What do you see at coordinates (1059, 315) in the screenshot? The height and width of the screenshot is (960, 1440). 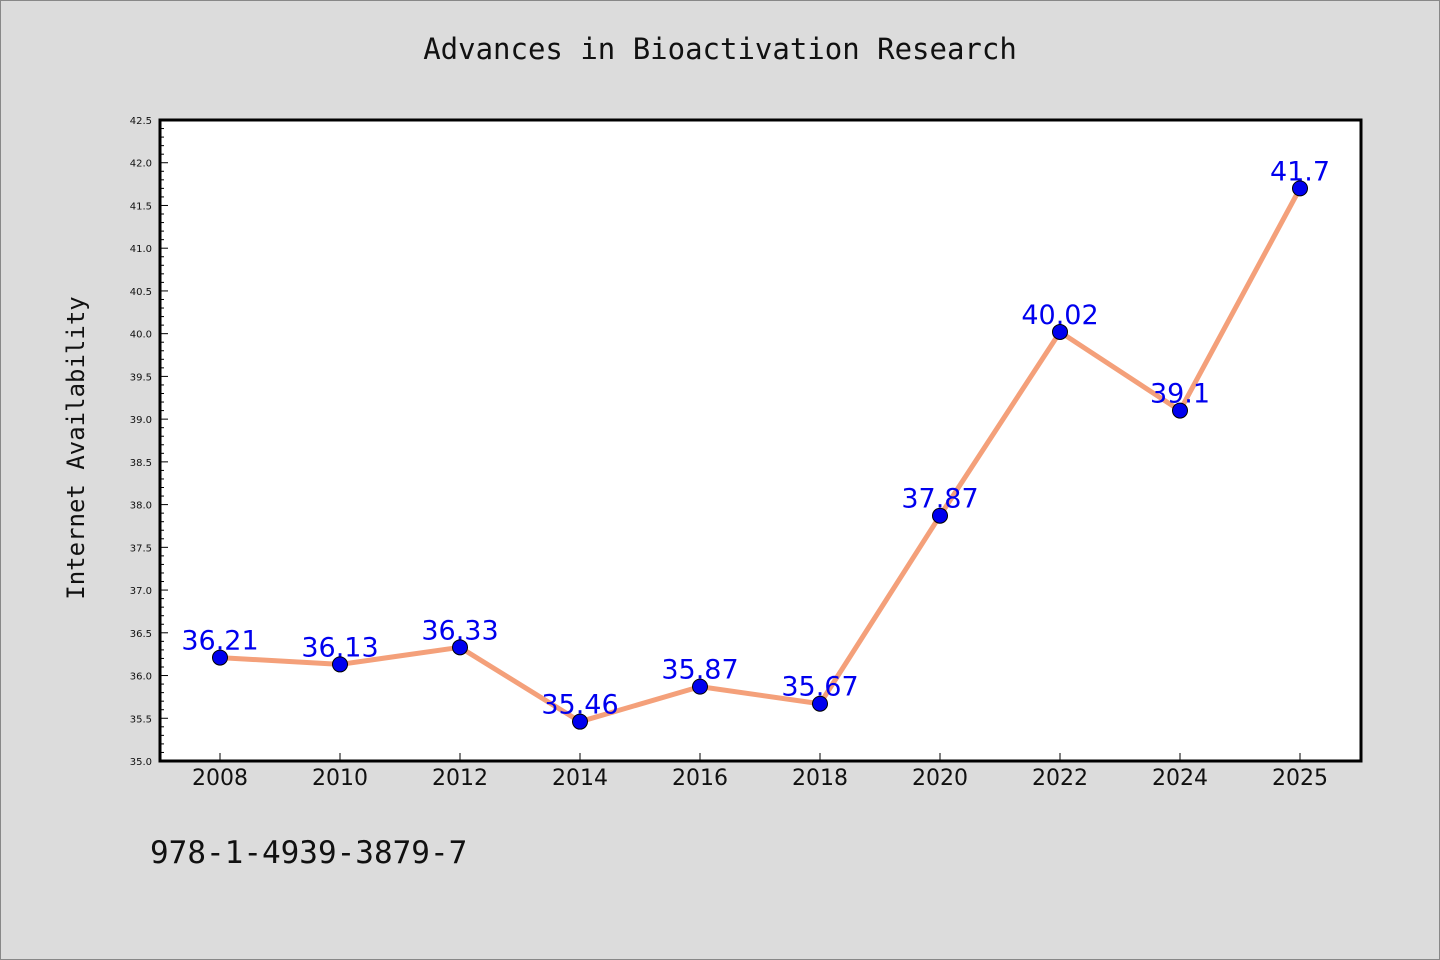 I see `data-label: 40.02` at bounding box center [1059, 315].